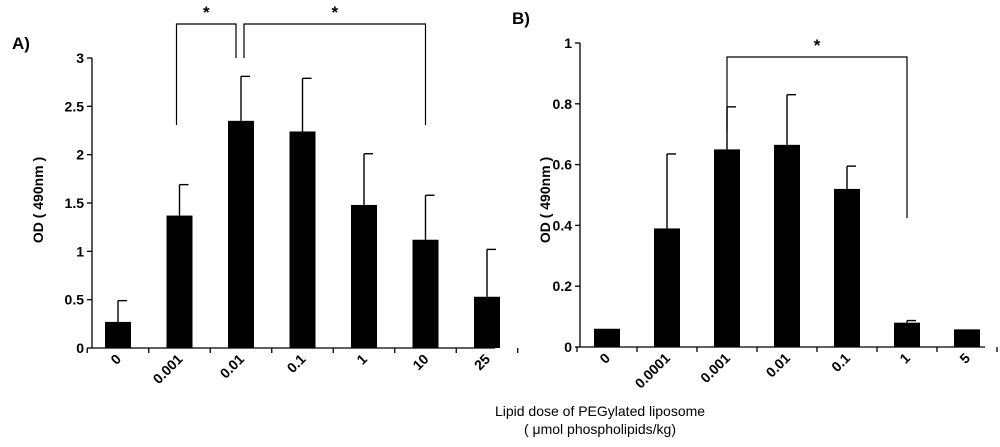  What do you see at coordinates (653, 371) in the screenshot?
I see `panel-b-x-tick-label: 0.0001` at bounding box center [653, 371].